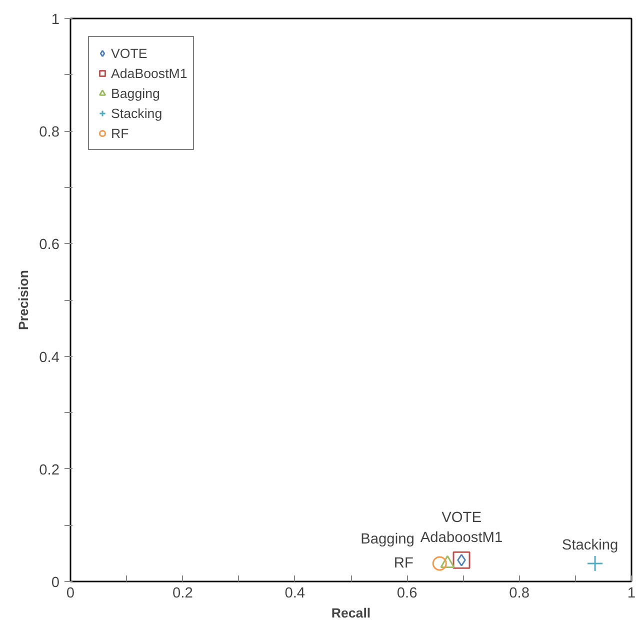  What do you see at coordinates (129, 53) in the screenshot?
I see `legend-label: VOTE` at bounding box center [129, 53].